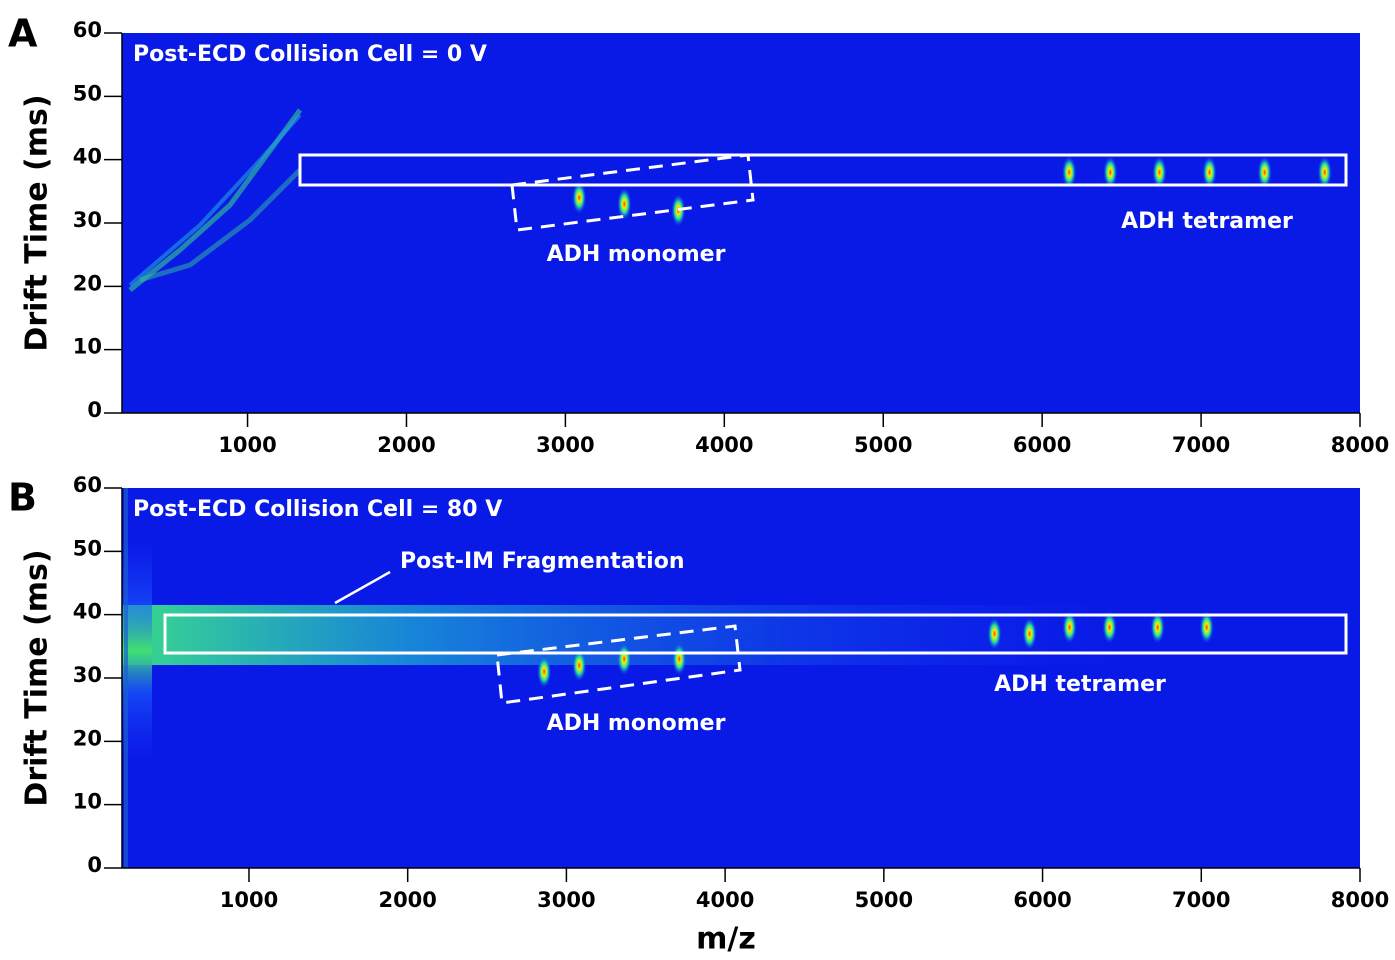 The width and height of the screenshot is (1395, 960). Describe the element at coordinates (317, 509) in the screenshot. I see `panel-title: Post-ECD Collision Cell = 80 V` at that location.